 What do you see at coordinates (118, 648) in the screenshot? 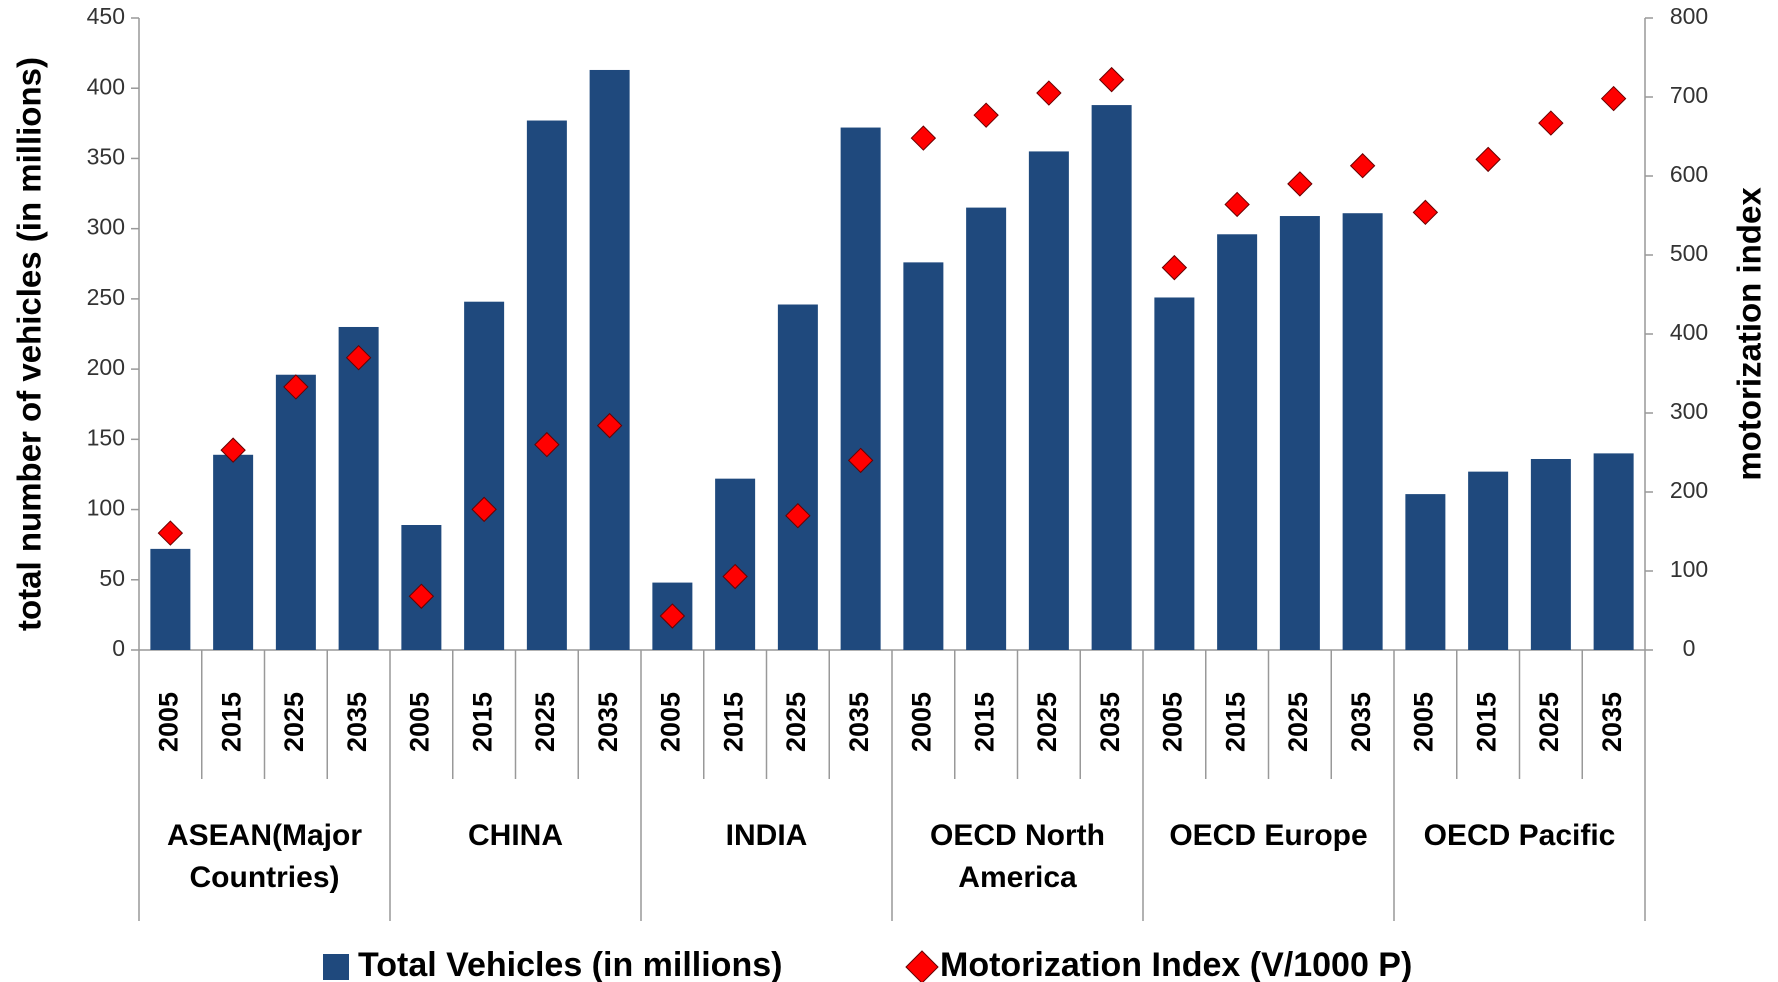
I see `y-tick-label: 0` at bounding box center [118, 648].